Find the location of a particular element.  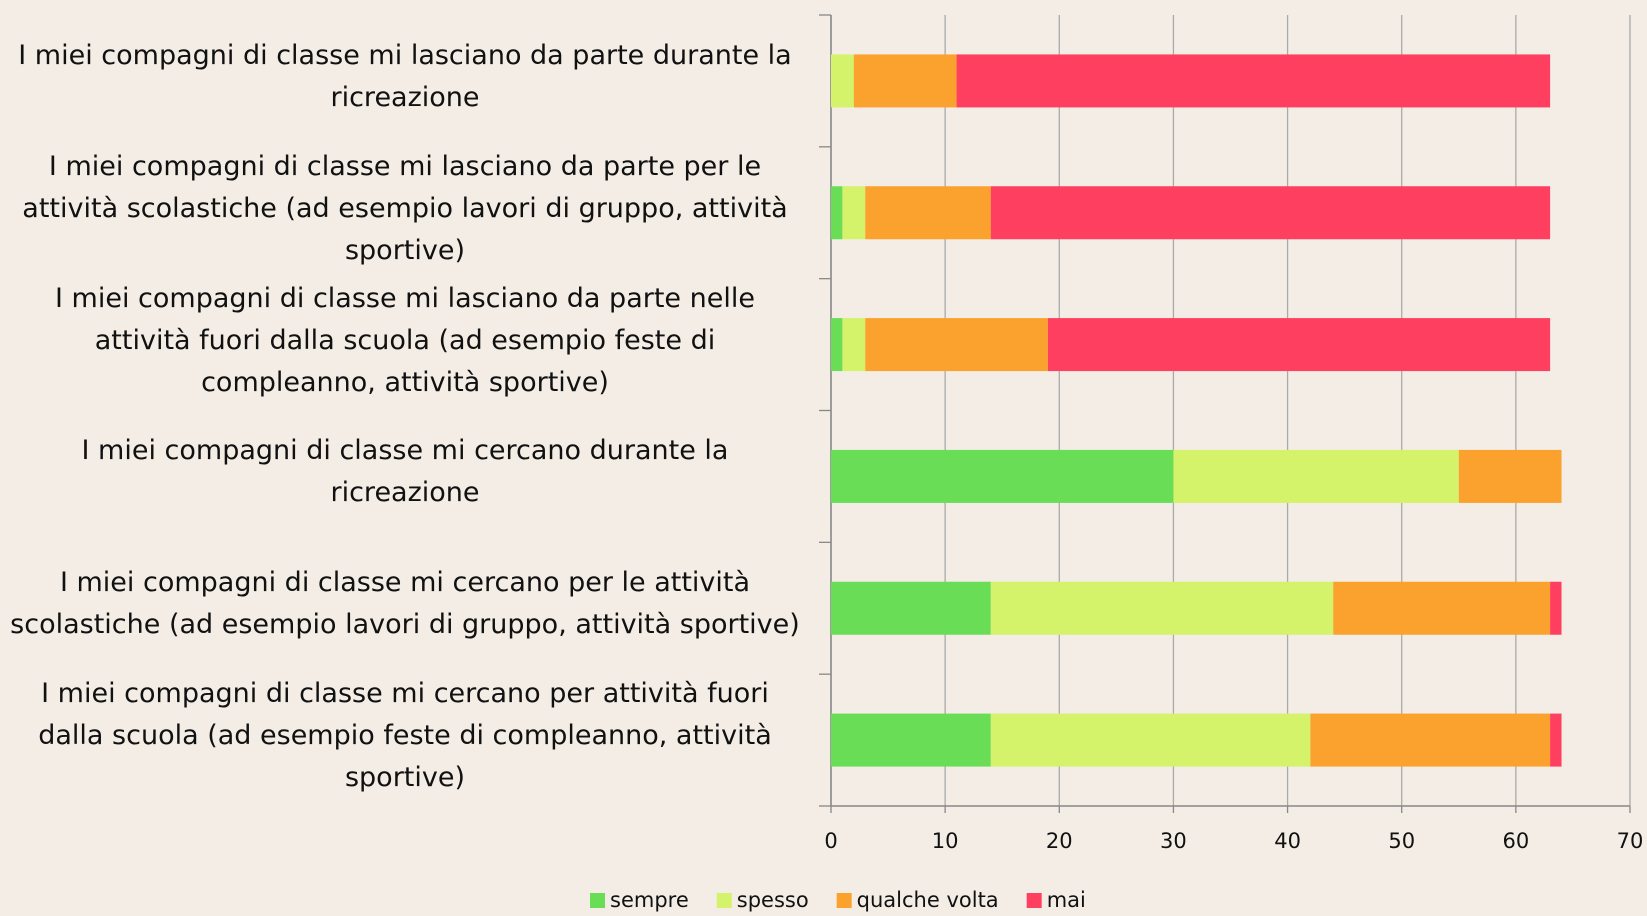

x-tick-label: 10 is located at coordinates (945, 841).